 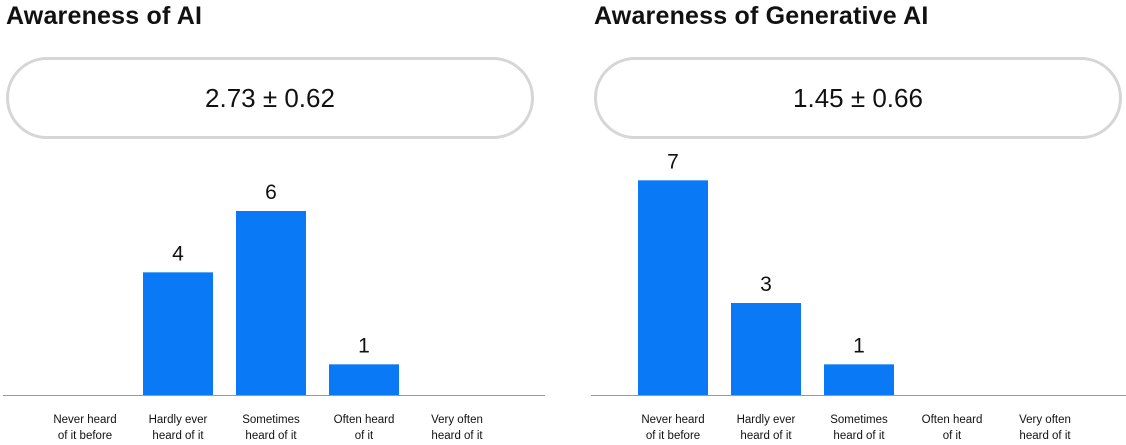 I want to click on mean-sd-value: 1.45 ± 0.66, so click(x=858, y=97).